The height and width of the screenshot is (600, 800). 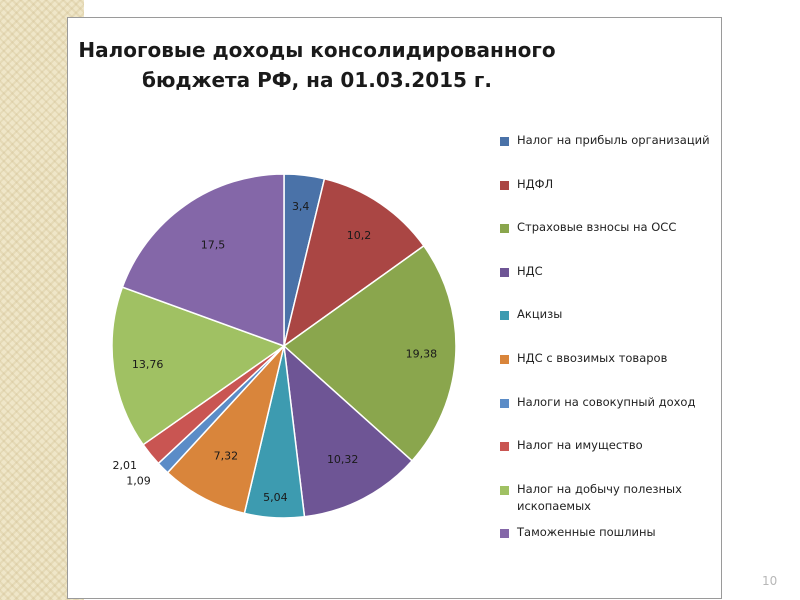 I want to click on data-label-7: 1,09, so click(x=138, y=480).